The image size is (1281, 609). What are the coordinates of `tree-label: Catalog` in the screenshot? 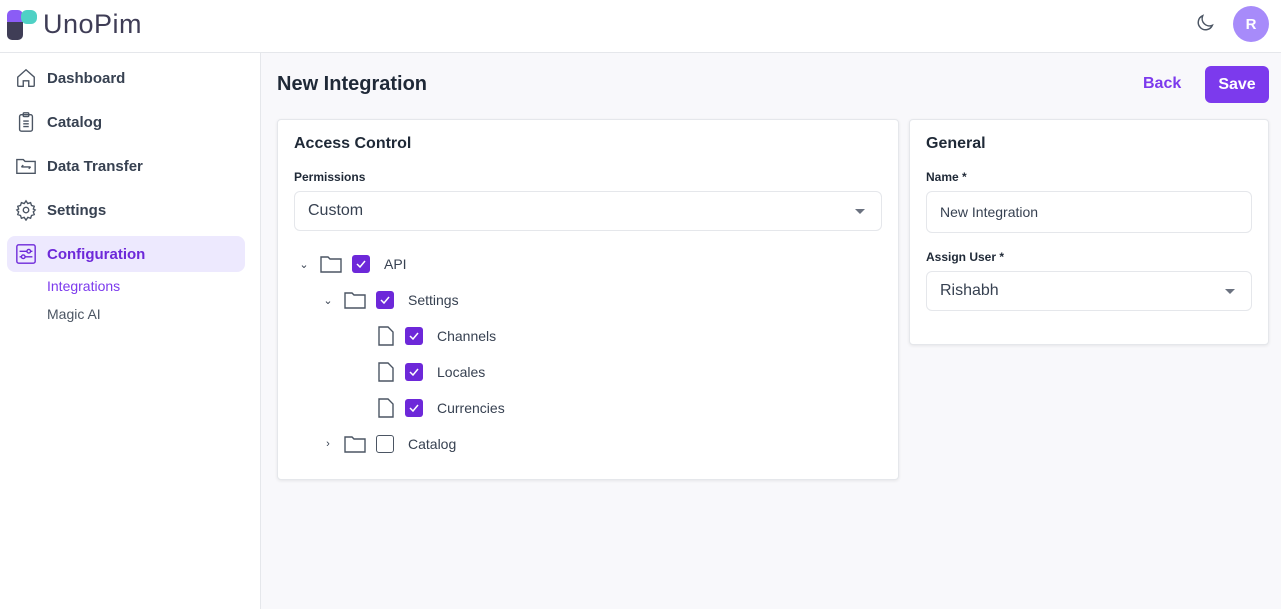 It's located at (432, 444).